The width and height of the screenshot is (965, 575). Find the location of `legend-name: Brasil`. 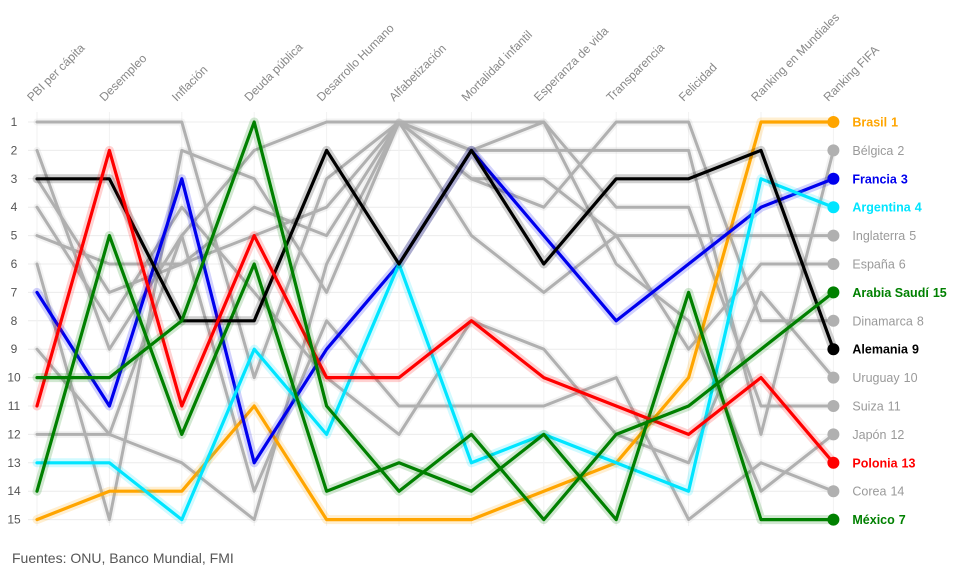

legend-name: Brasil is located at coordinates (869, 123).